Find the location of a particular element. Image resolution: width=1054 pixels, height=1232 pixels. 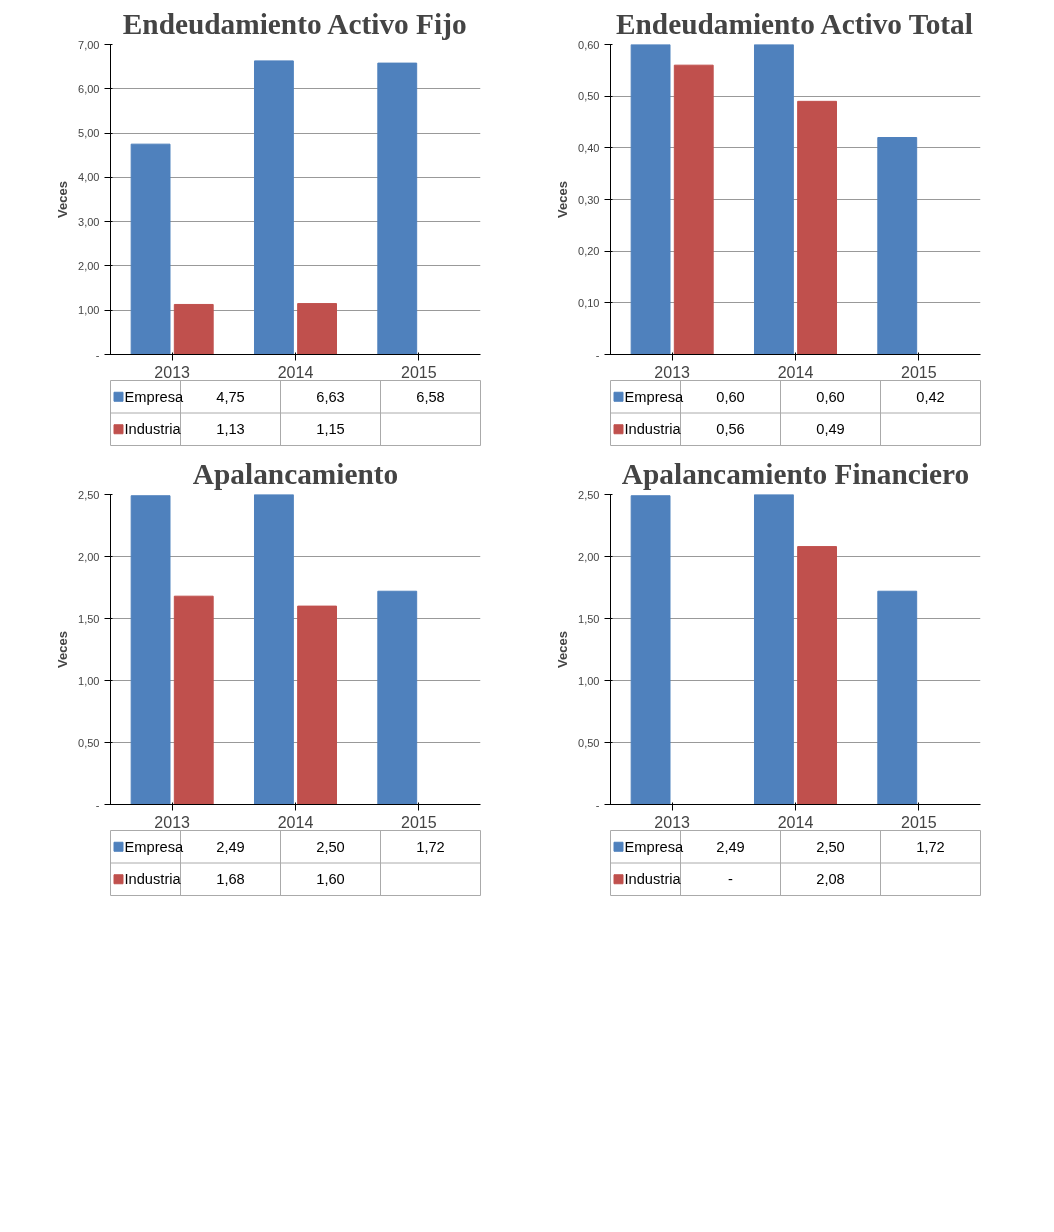

data-label: 1,68 is located at coordinates (230, 879).